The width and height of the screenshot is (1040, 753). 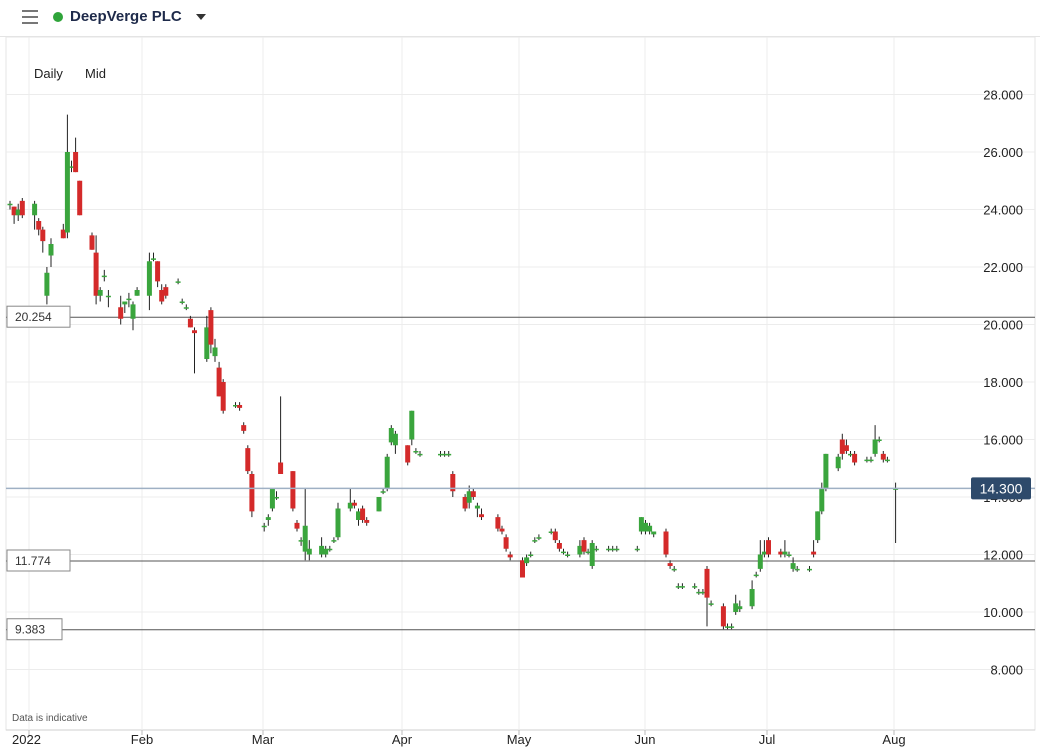 What do you see at coordinates (95, 73) in the screenshot?
I see `price-type-button: Mid` at bounding box center [95, 73].